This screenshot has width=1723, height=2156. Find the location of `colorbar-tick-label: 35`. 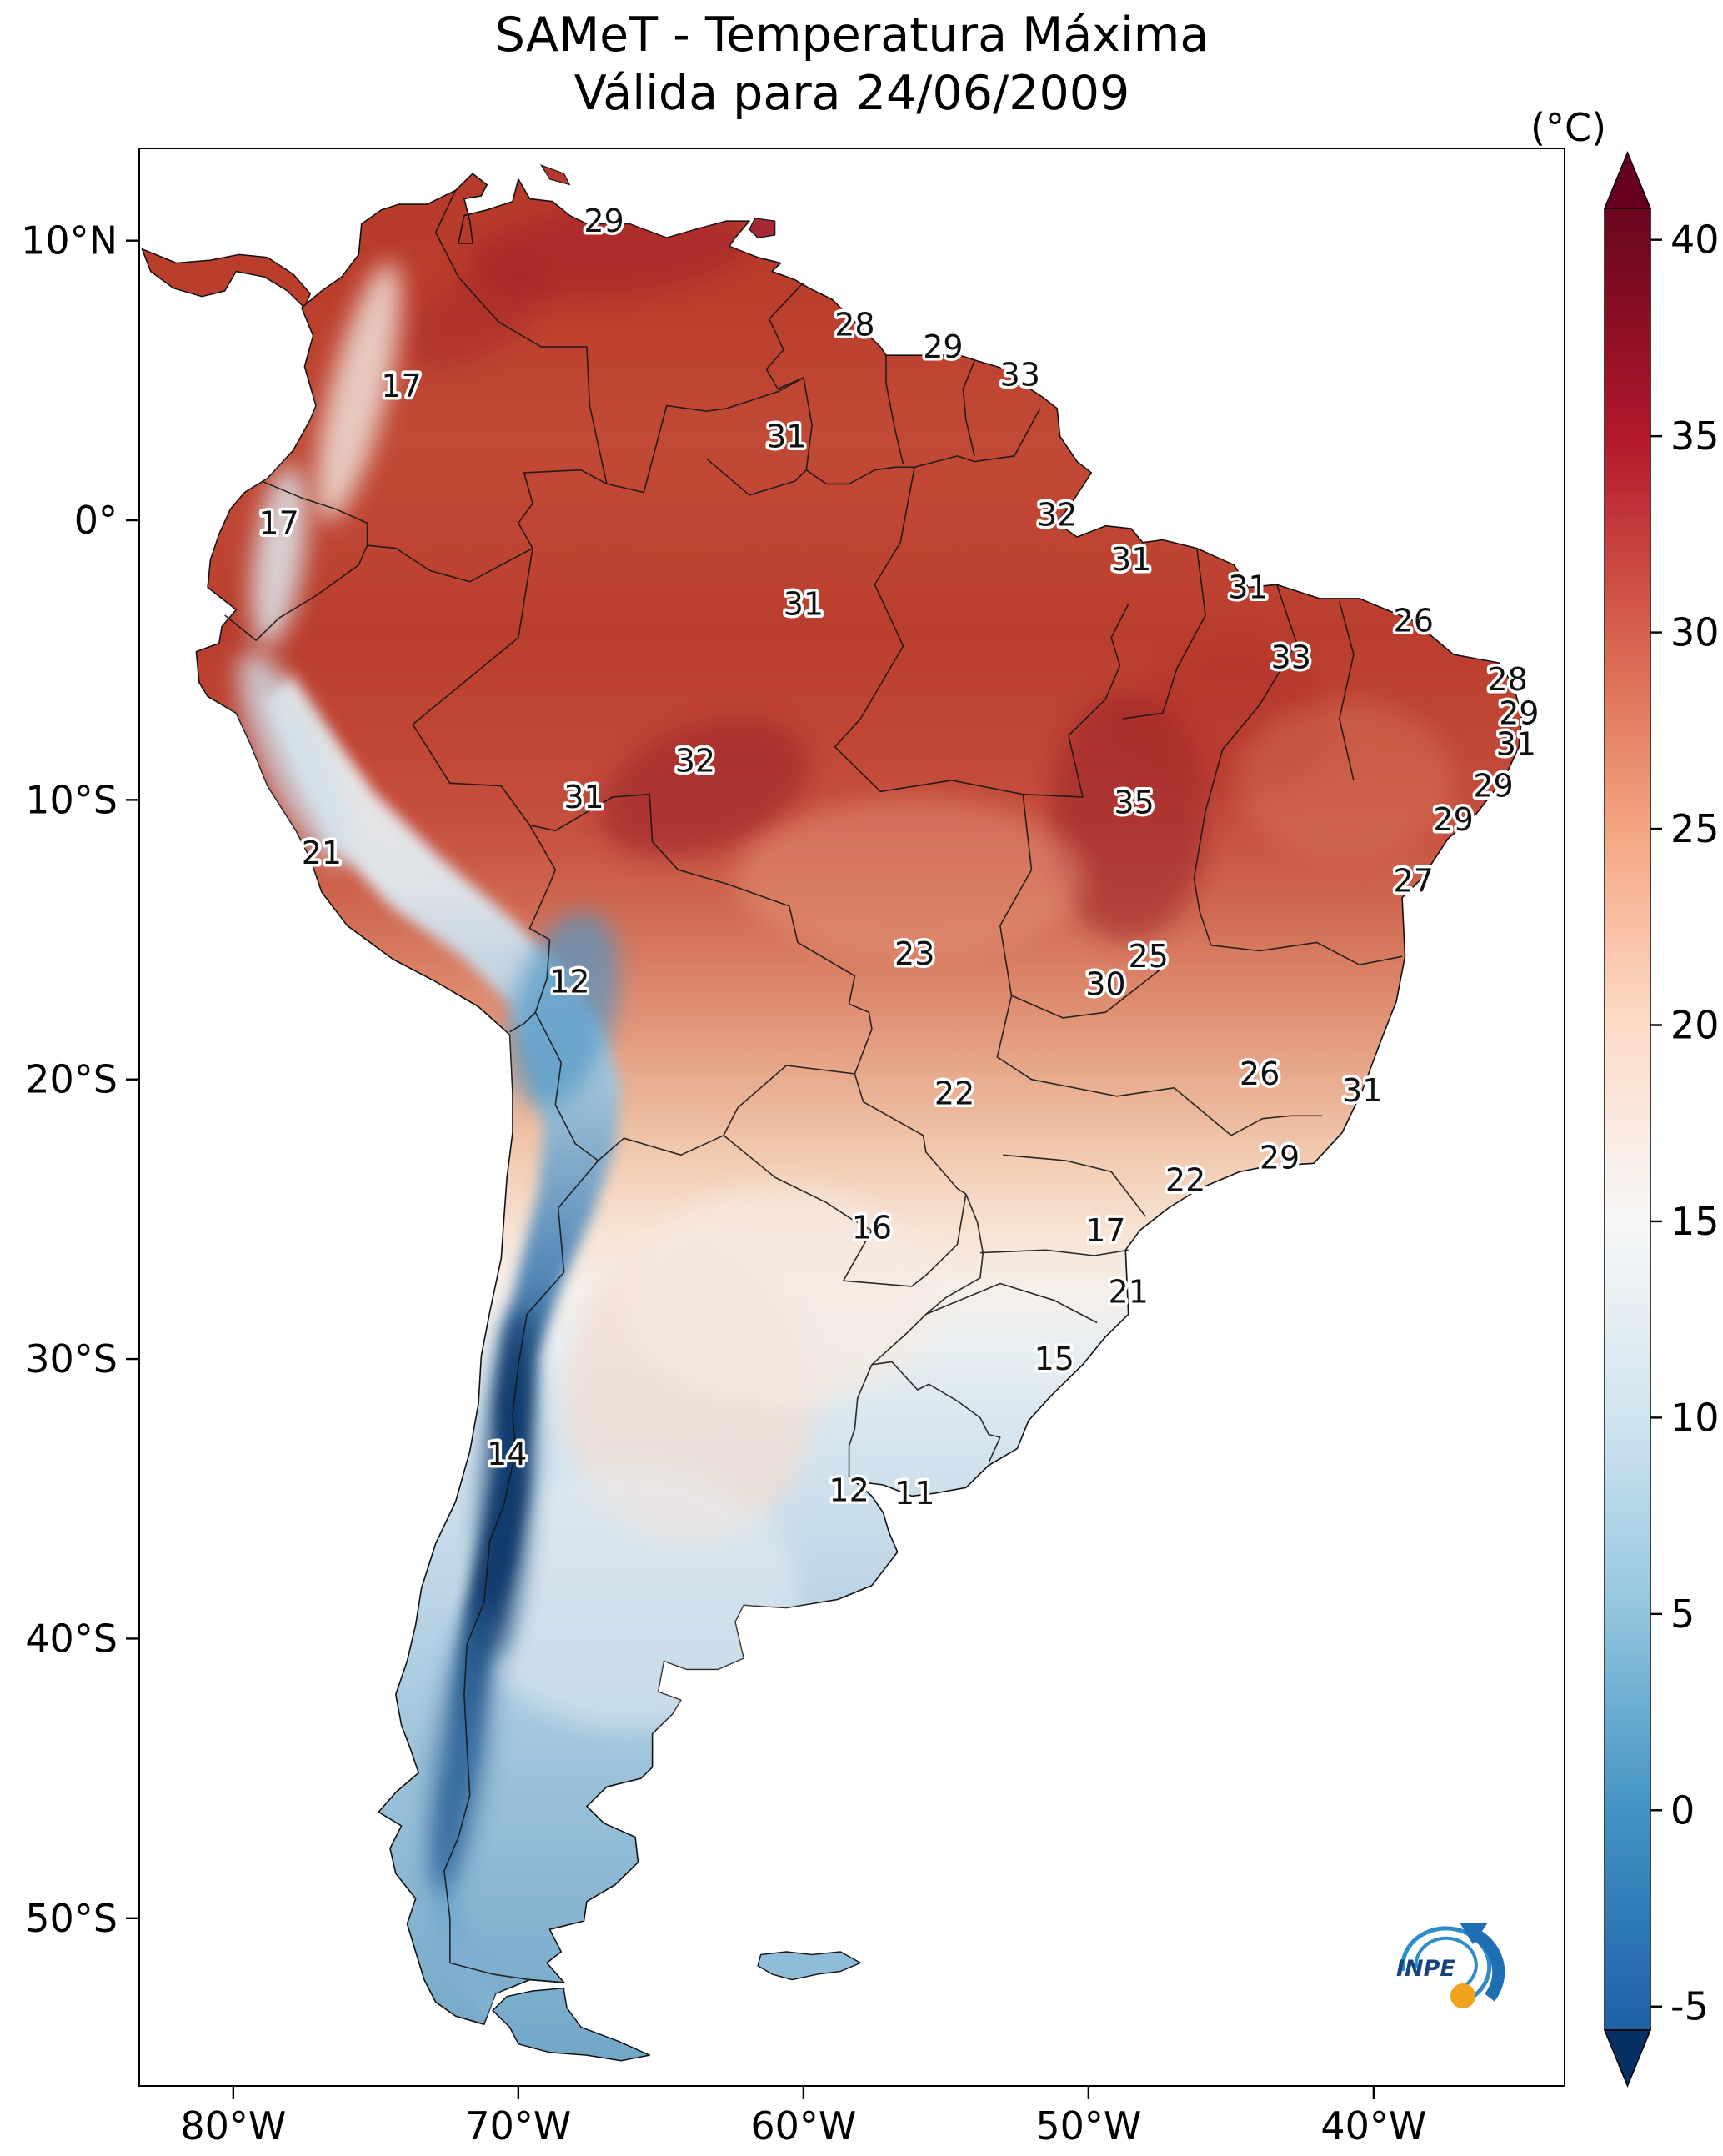

colorbar-tick-label: 35 is located at coordinates (1695, 436).